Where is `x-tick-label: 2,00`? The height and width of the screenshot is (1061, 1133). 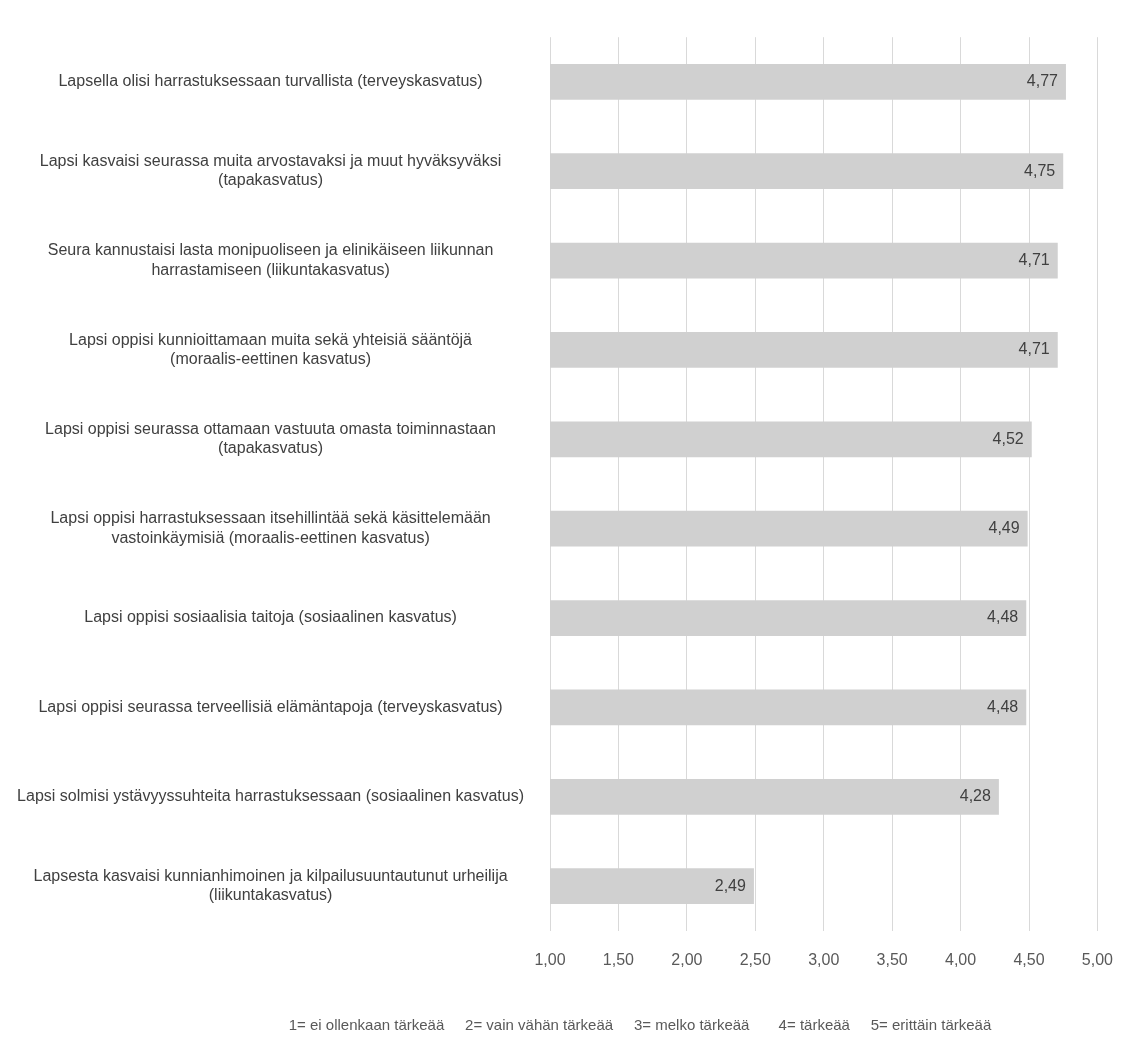 x-tick-label: 2,00 is located at coordinates (687, 959).